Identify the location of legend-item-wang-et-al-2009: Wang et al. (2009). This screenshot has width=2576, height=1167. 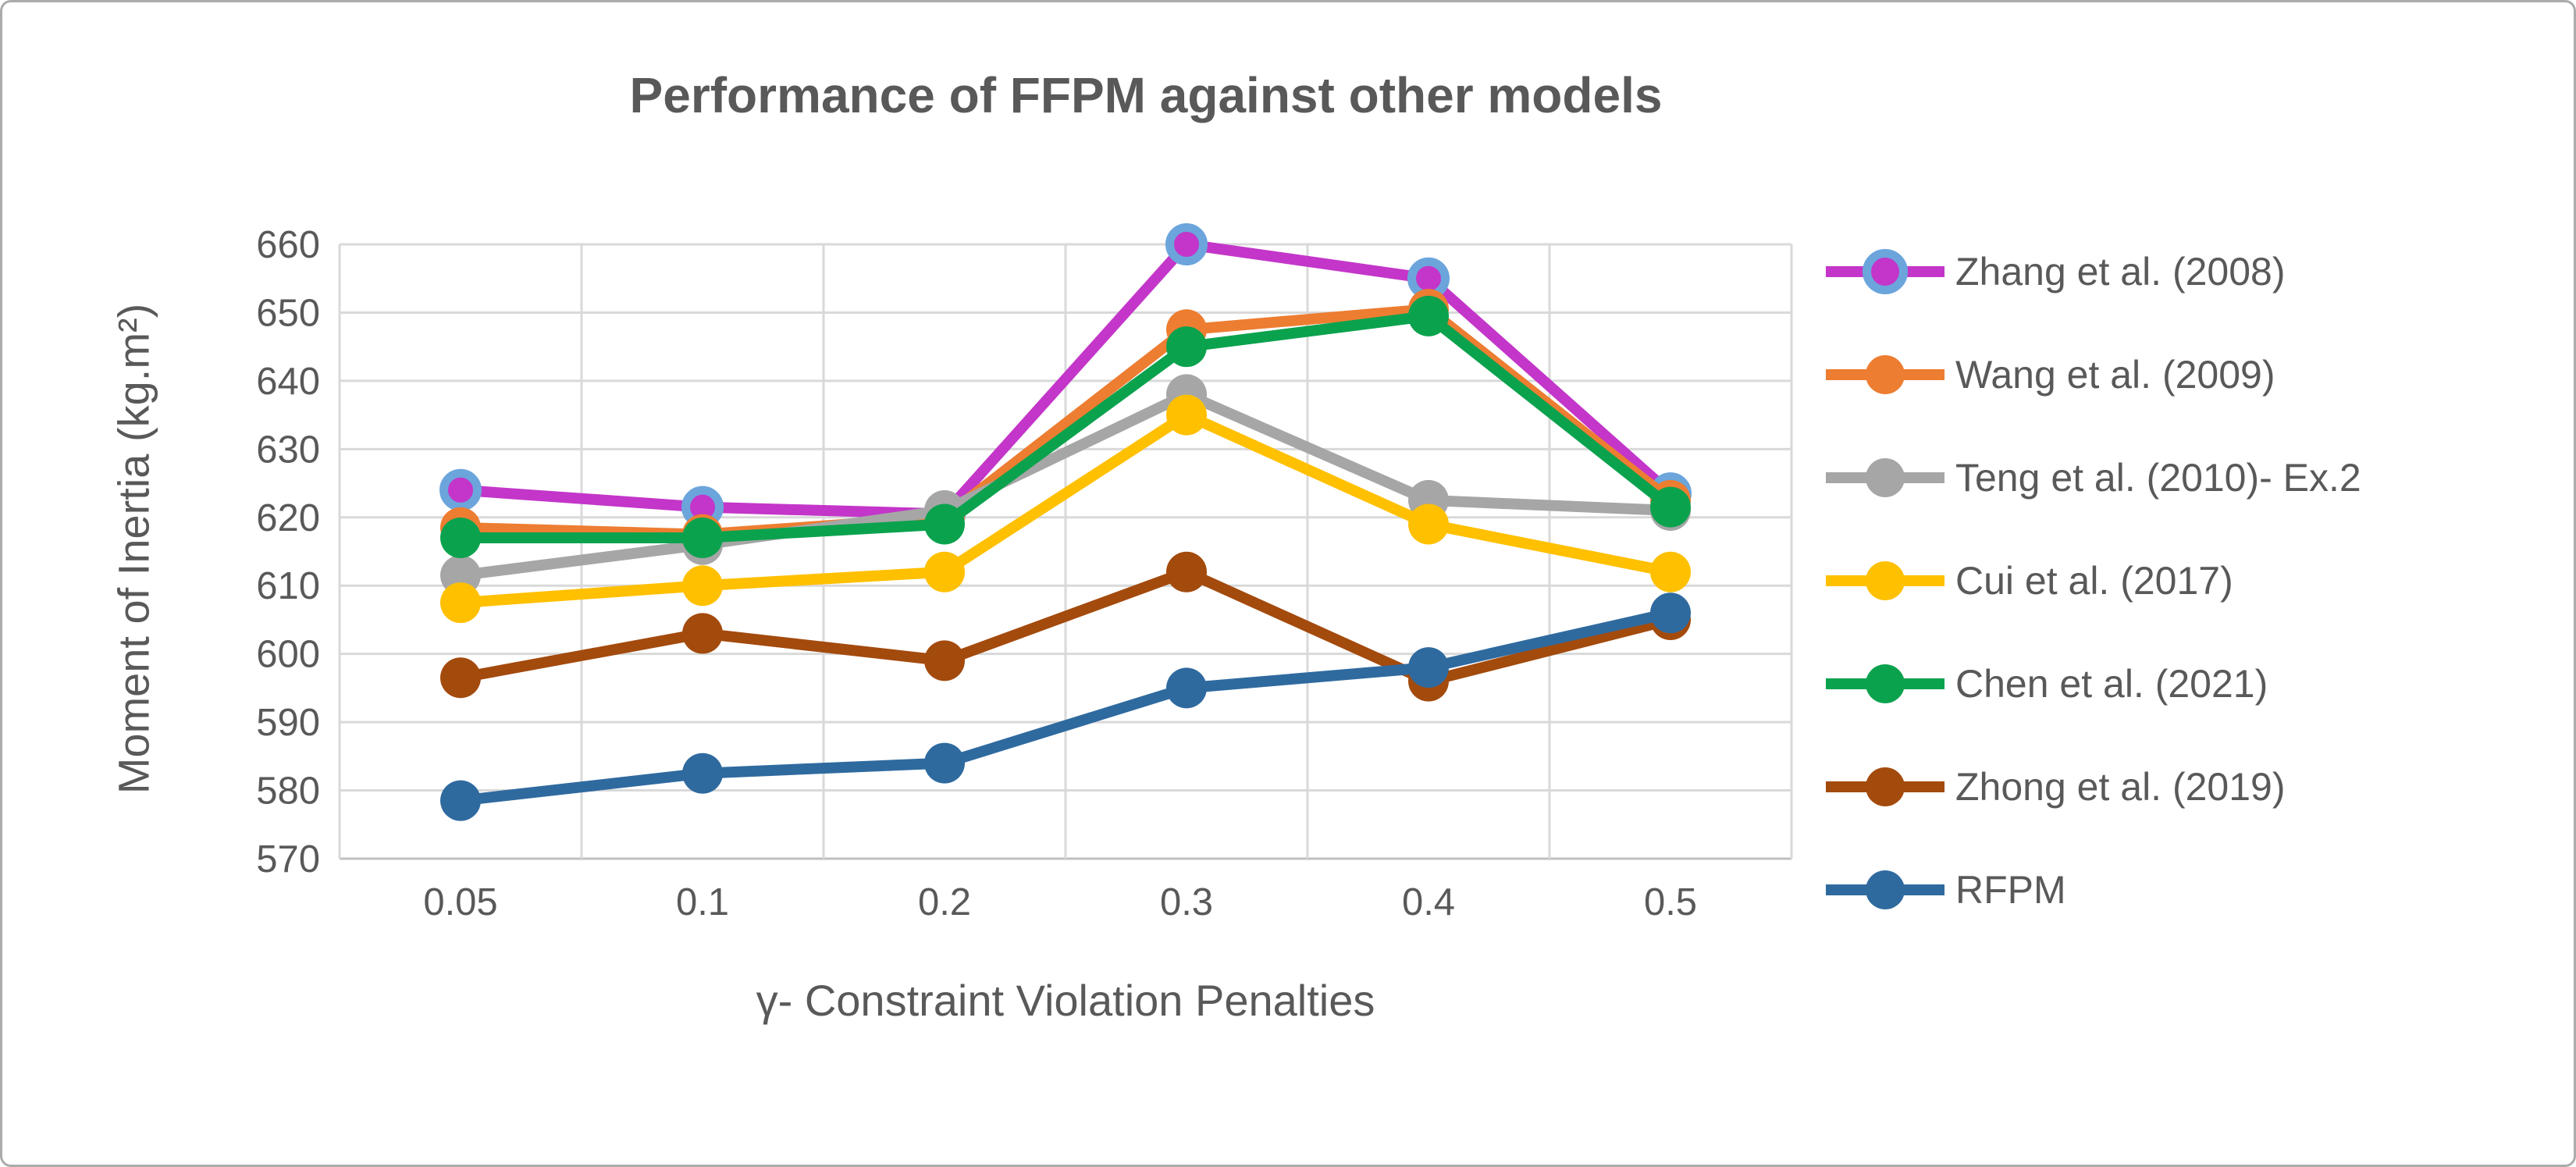
(2093, 374).